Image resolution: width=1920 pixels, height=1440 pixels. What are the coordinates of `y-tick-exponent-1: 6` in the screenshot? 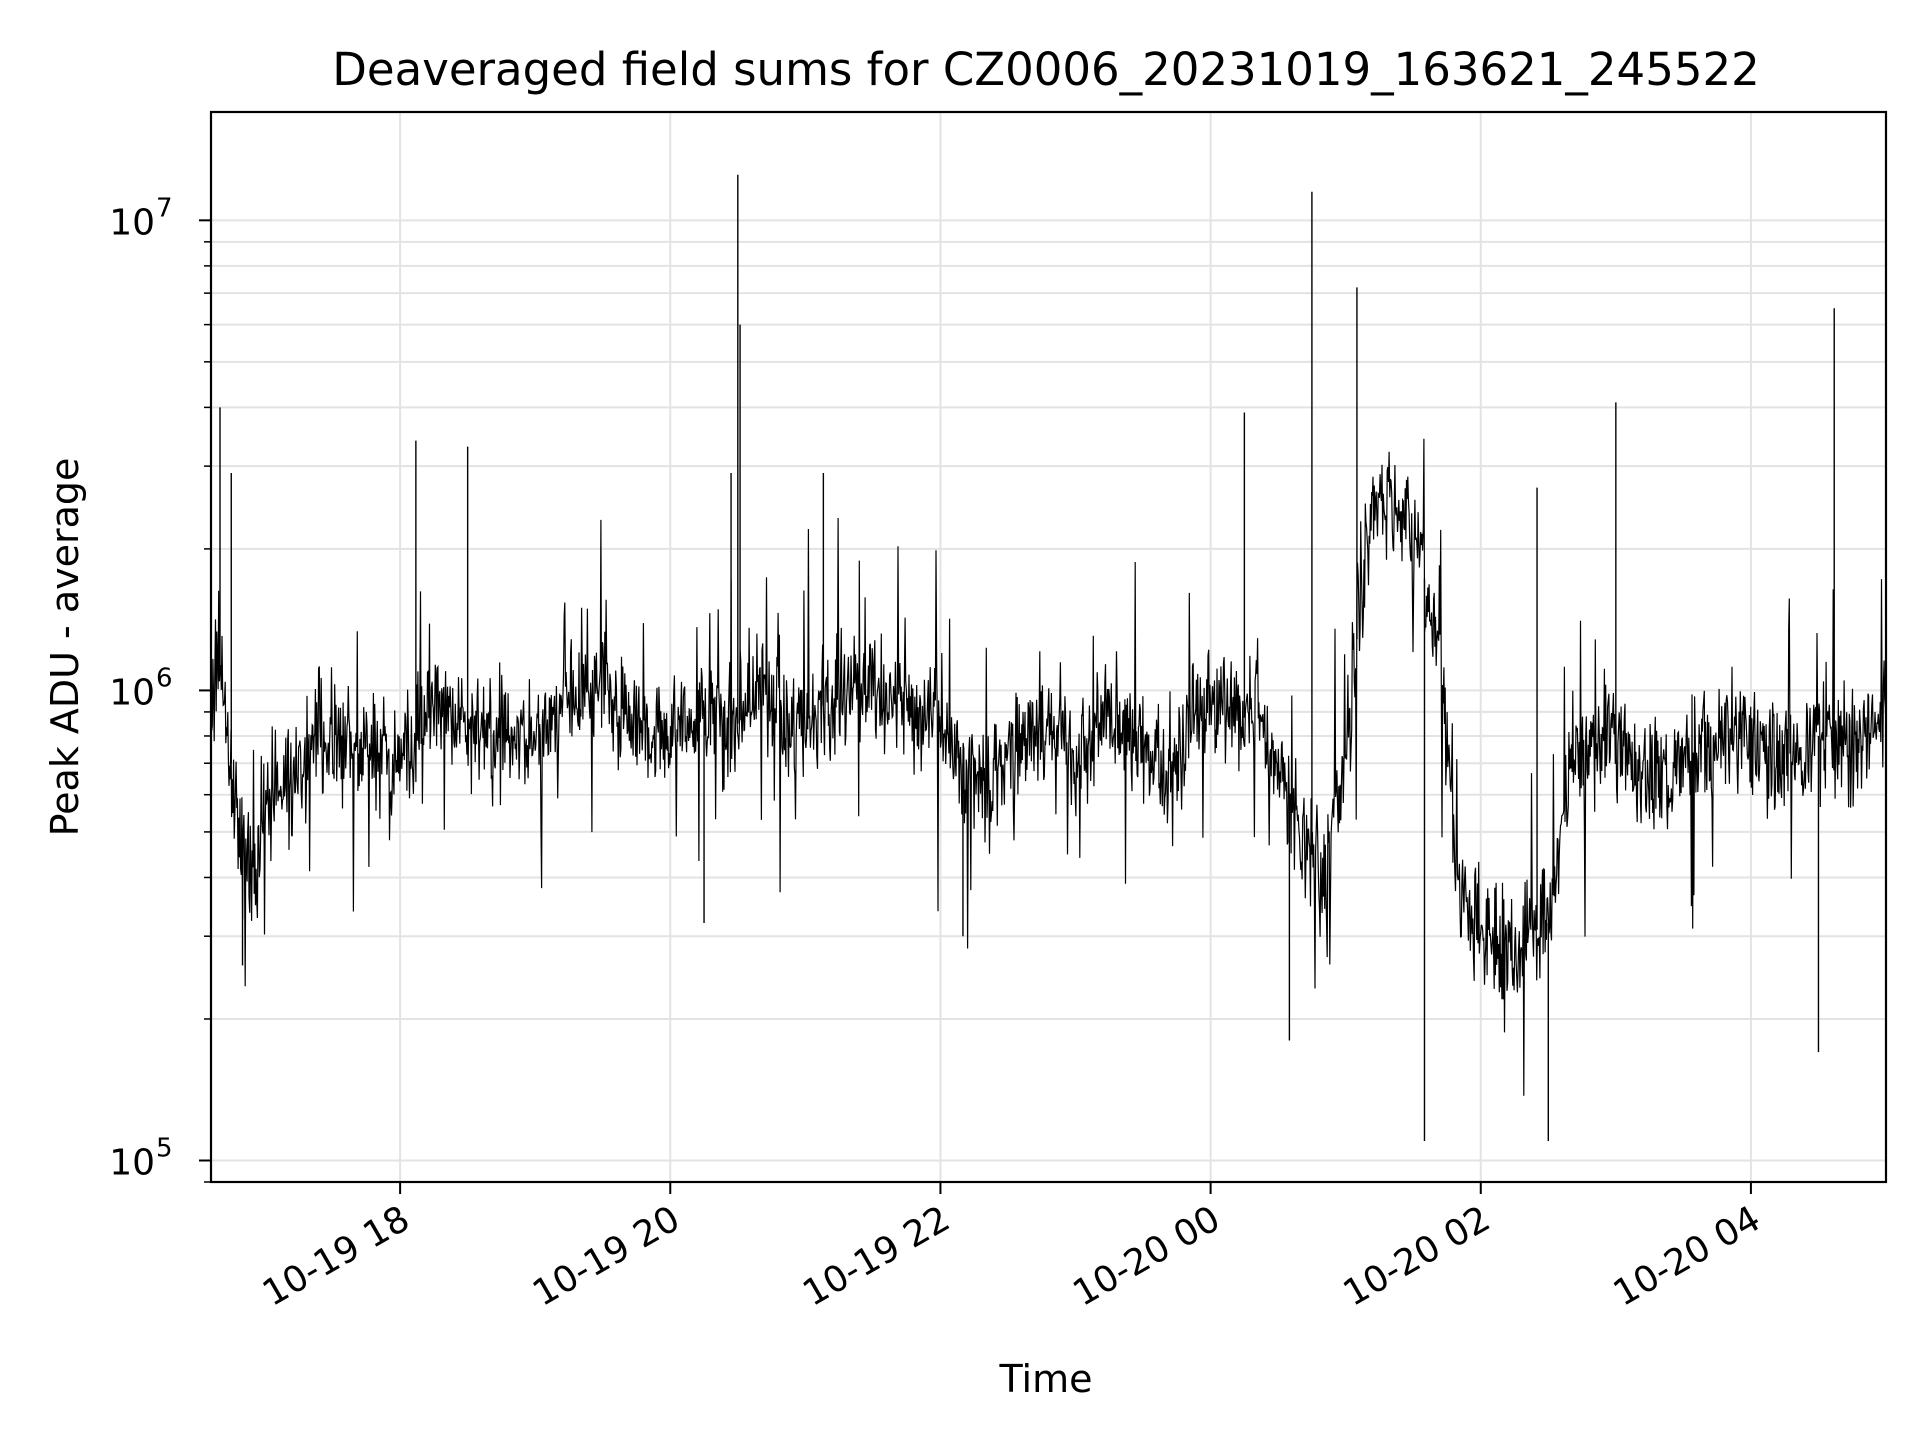 It's located at (164, 678).